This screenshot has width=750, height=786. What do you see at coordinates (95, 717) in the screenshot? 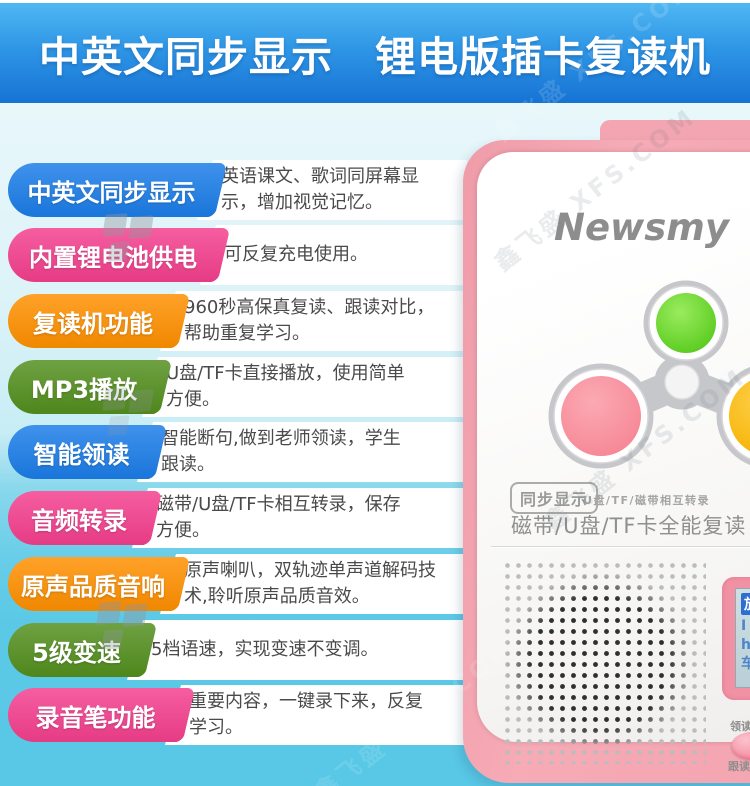
I see `feature-label: 录音笔功能` at bounding box center [95, 717].